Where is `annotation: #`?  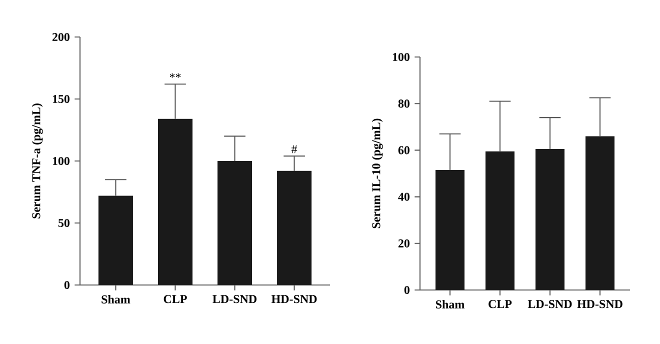
annotation: # is located at coordinates (295, 149).